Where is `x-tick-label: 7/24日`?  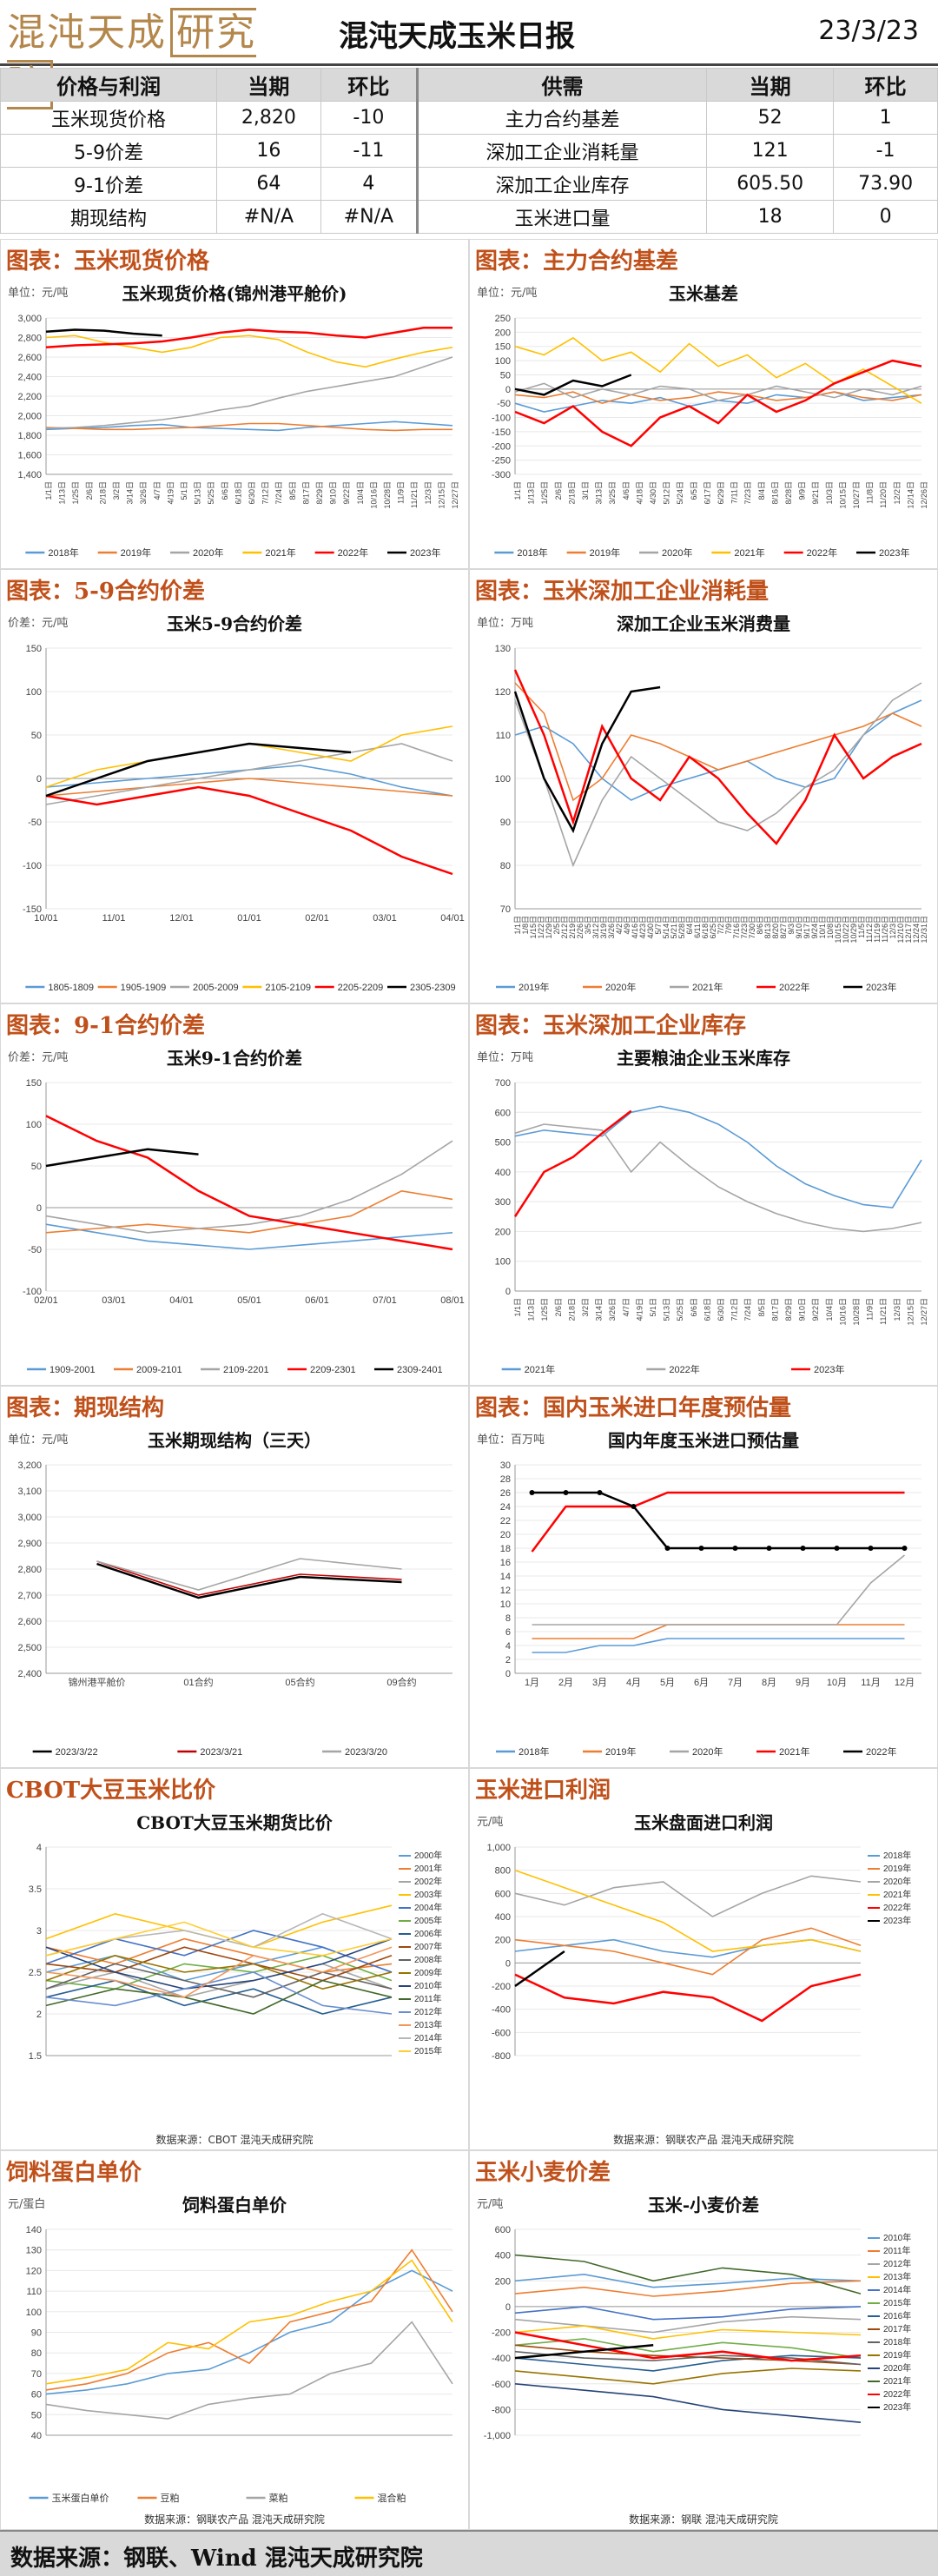 x-tick-label: 7/24日 is located at coordinates (278, 493).